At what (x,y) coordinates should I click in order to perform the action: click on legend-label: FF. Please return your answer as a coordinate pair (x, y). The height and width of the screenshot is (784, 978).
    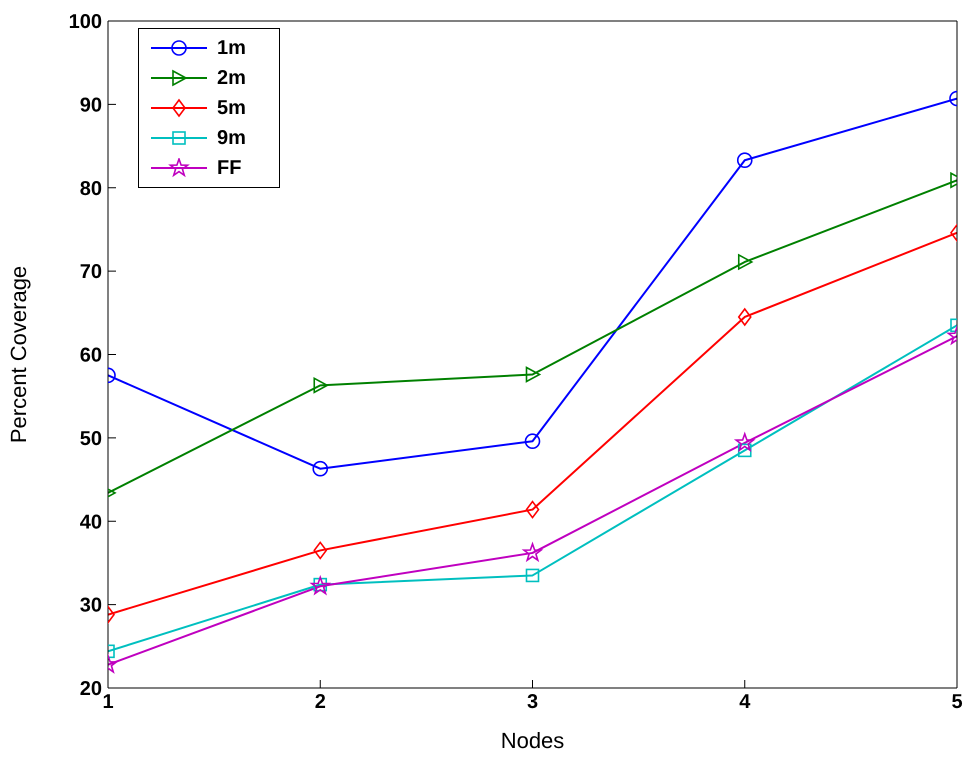
    Looking at the image, I should click on (229, 168).